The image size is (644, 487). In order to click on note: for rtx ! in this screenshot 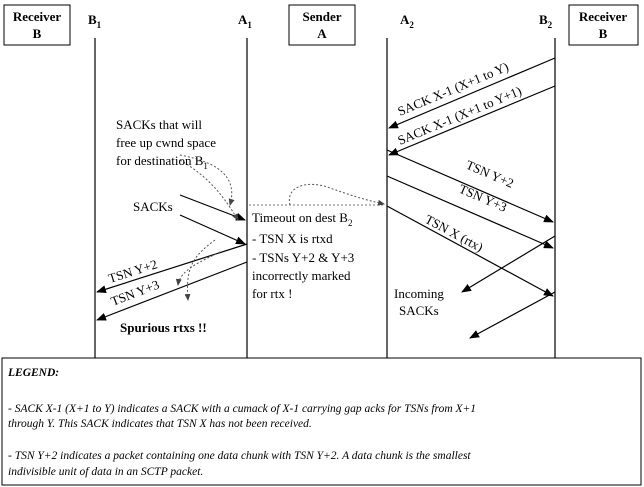, I will do `click(272, 293)`.